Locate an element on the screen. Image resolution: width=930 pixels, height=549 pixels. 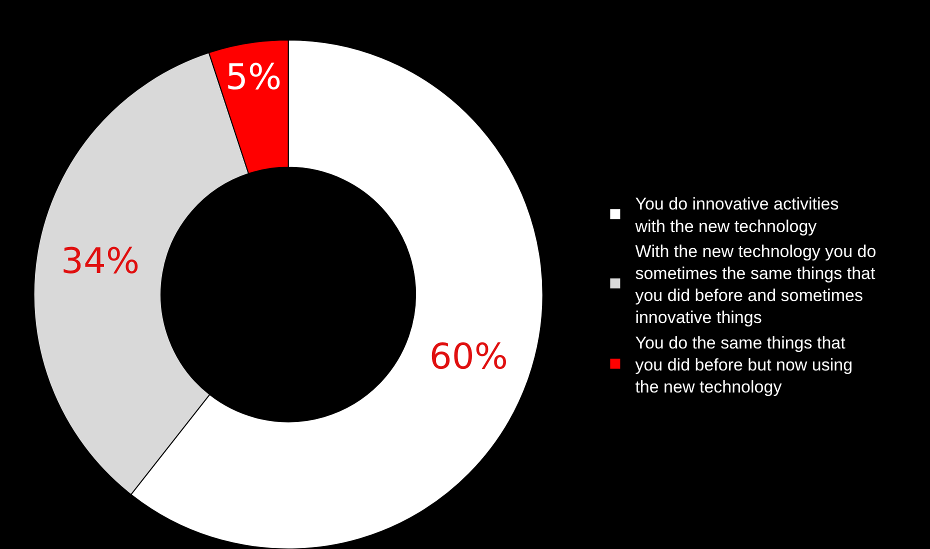
data-label: 5% is located at coordinates (254, 77).